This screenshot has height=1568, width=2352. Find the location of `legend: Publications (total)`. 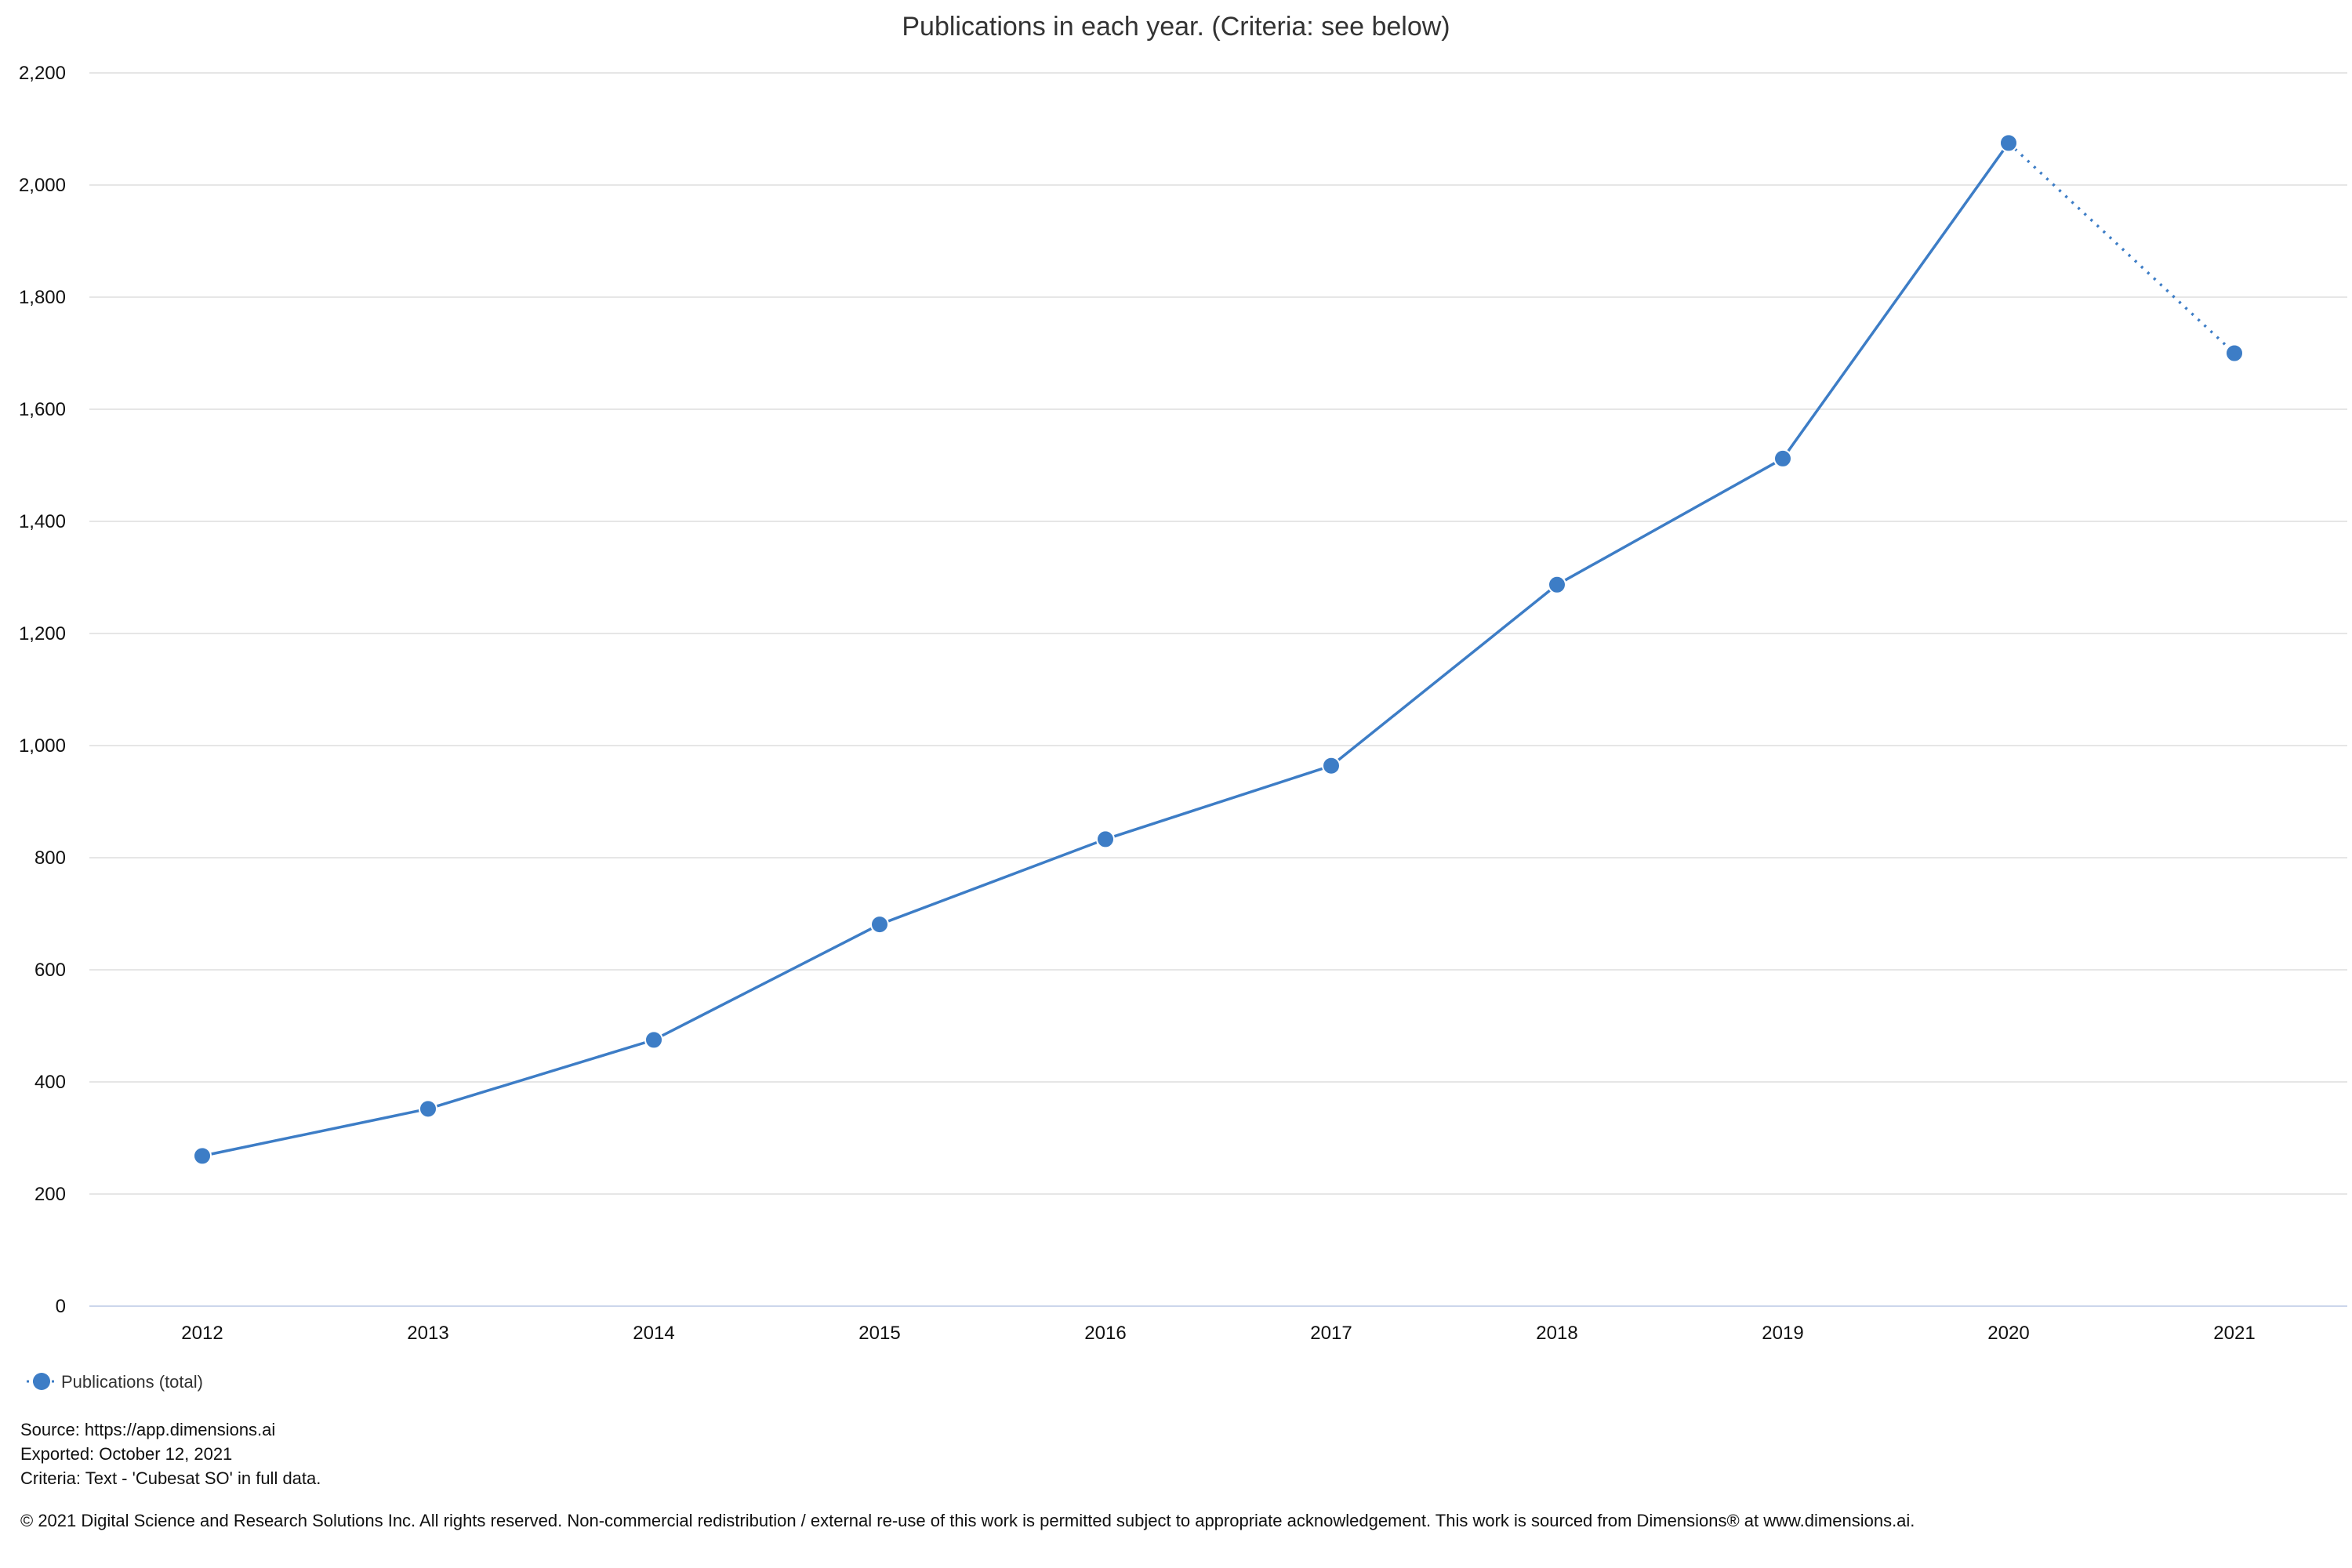

legend: Publications (total) is located at coordinates (115, 1382).